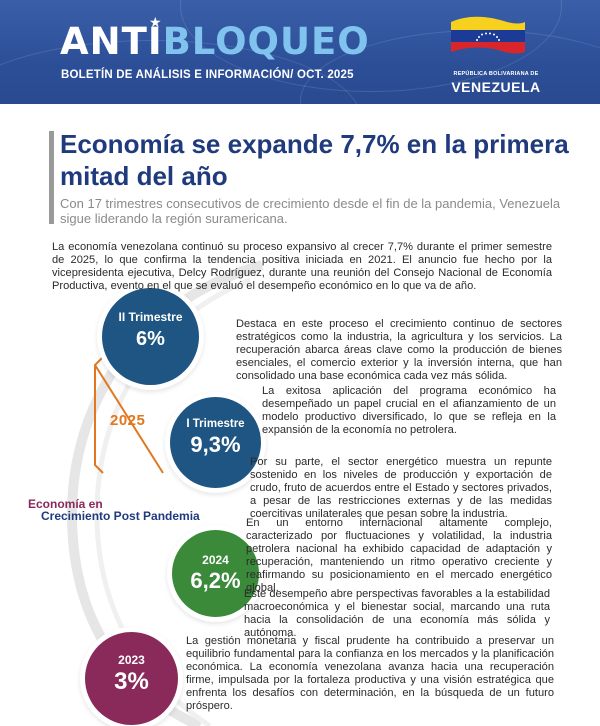  What do you see at coordinates (131, 681) in the screenshot?
I see `timeline-circle-value: 3%` at bounding box center [131, 681].